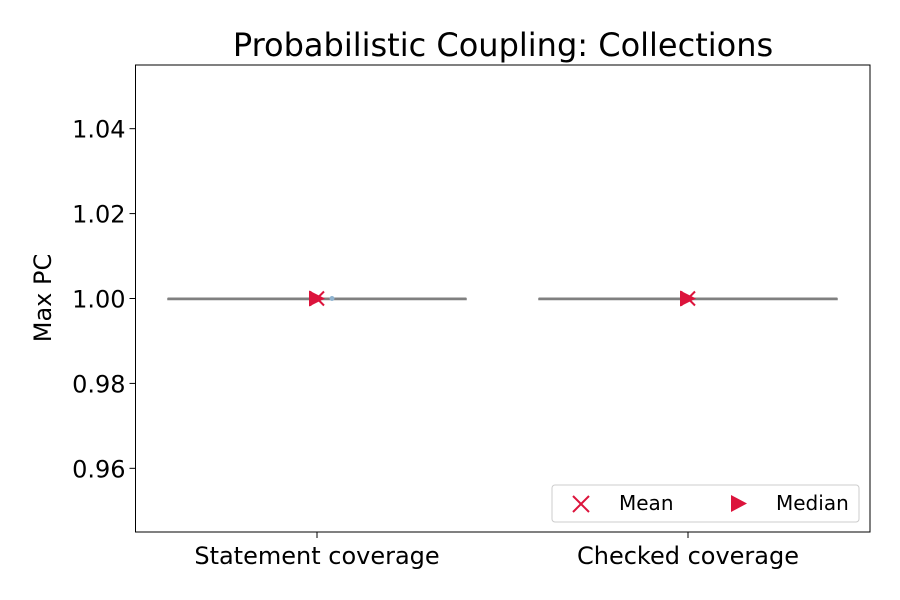 The image size is (900, 600). What do you see at coordinates (496, 551) in the screenshot?
I see `x-axis-ticks: Statement coverage Checked coverage` at bounding box center [496, 551].